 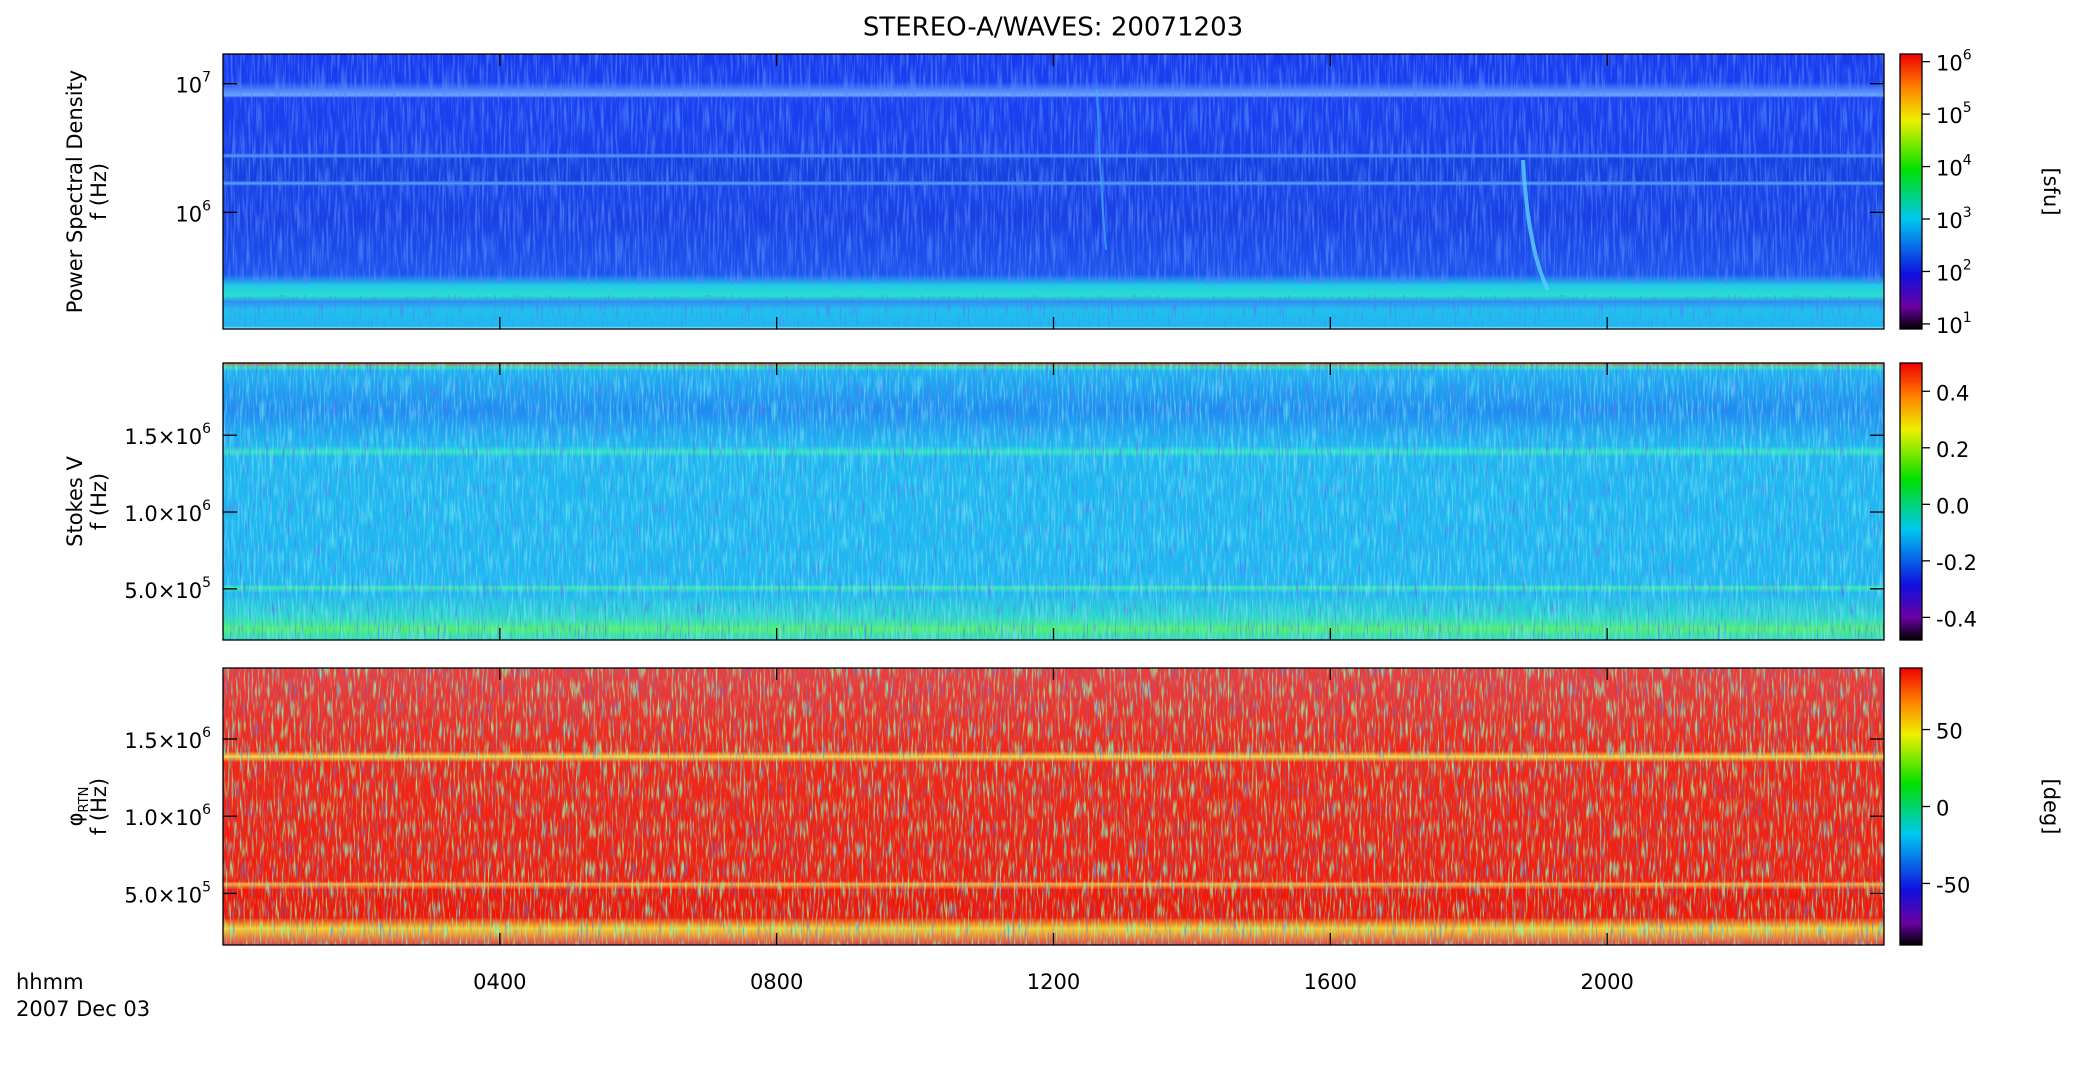 What do you see at coordinates (1606, 982) in the screenshot?
I see `x-tick-label: 2000` at bounding box center [1606, 982].